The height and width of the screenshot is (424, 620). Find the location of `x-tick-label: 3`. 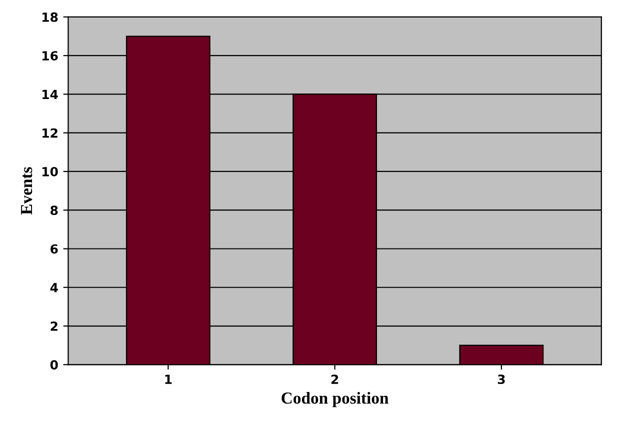

x-tick-label: 3 is located at coordinates (501, 379).